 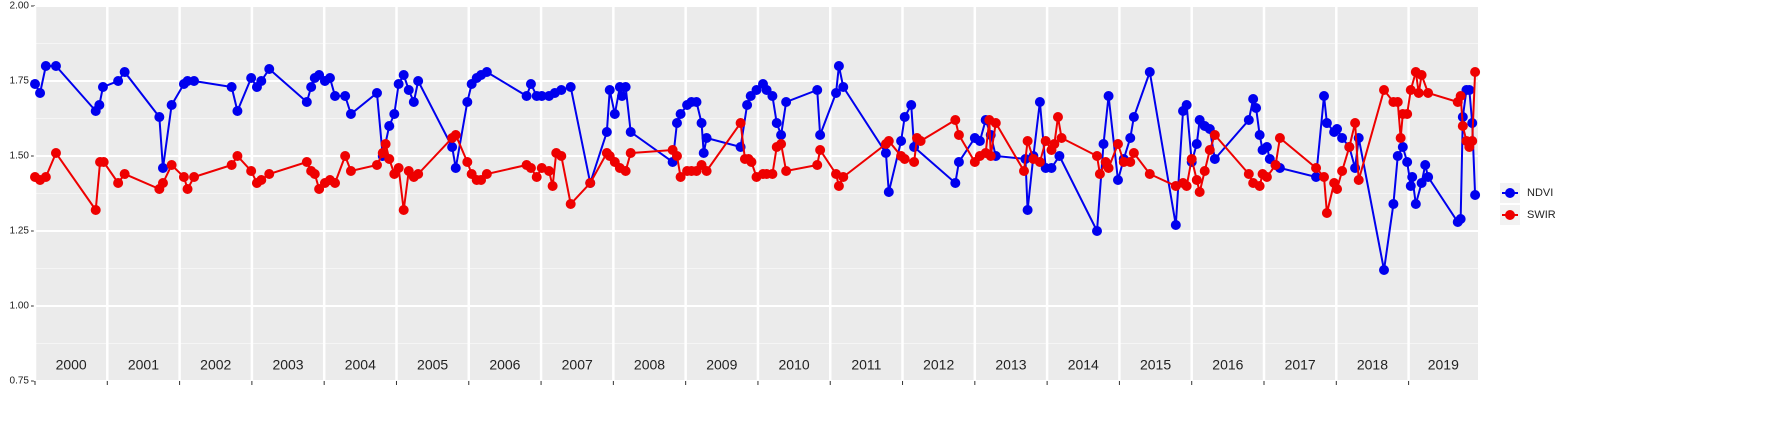 I want to click on year-label: 2001, so click(x=143, y=365).